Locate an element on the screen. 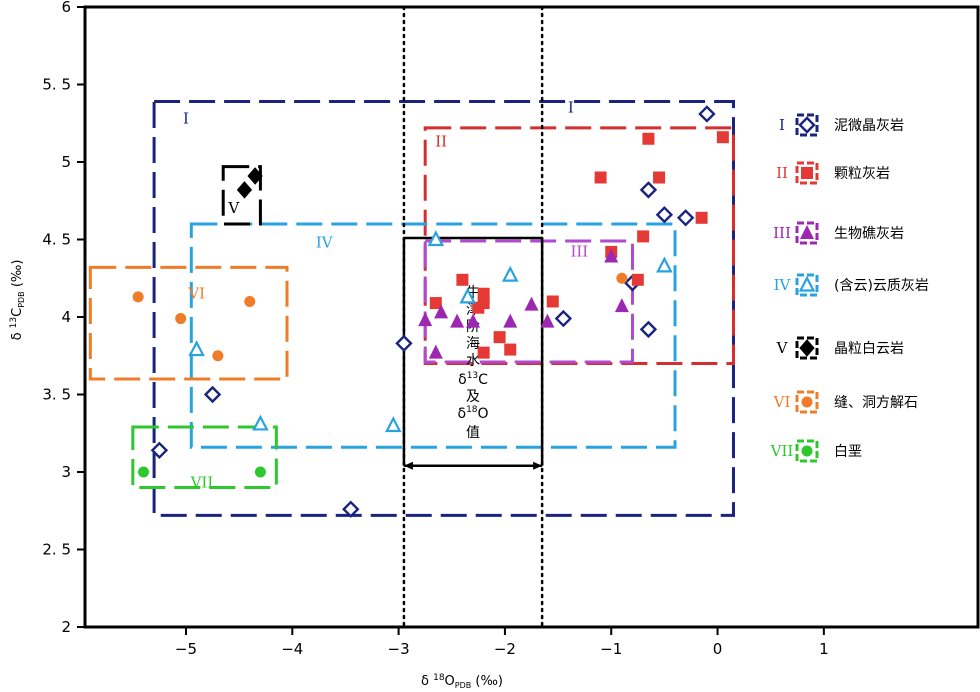  legend-roman-ii: II is located at coordinates (782, 173).